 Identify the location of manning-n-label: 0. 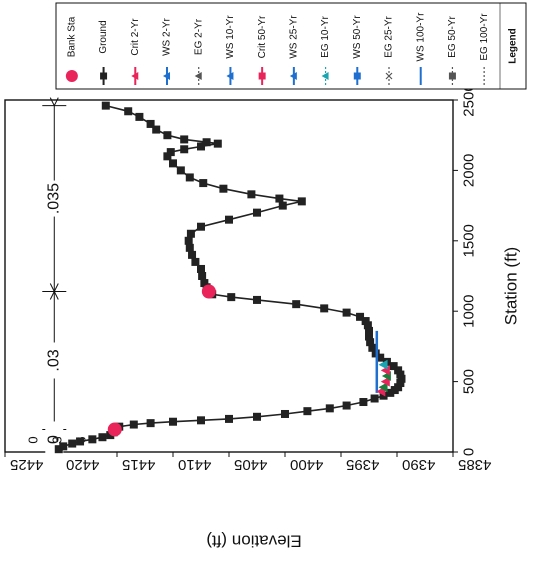
(53, 439).